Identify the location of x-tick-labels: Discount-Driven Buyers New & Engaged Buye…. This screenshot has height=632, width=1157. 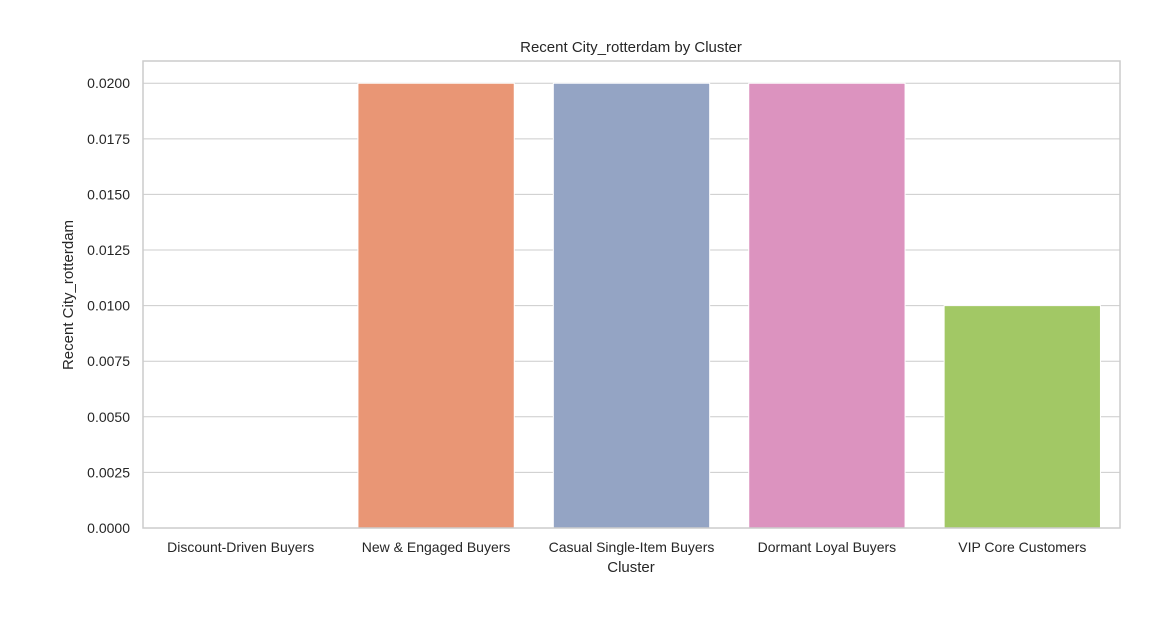
(626, 547).